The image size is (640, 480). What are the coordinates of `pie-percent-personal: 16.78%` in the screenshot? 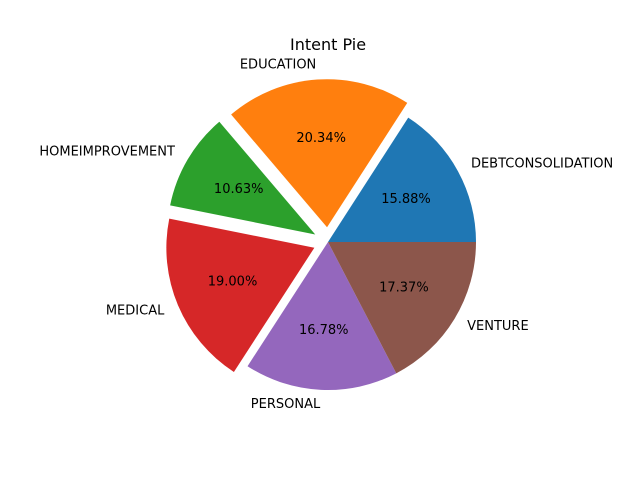 It's located at (324, 330).